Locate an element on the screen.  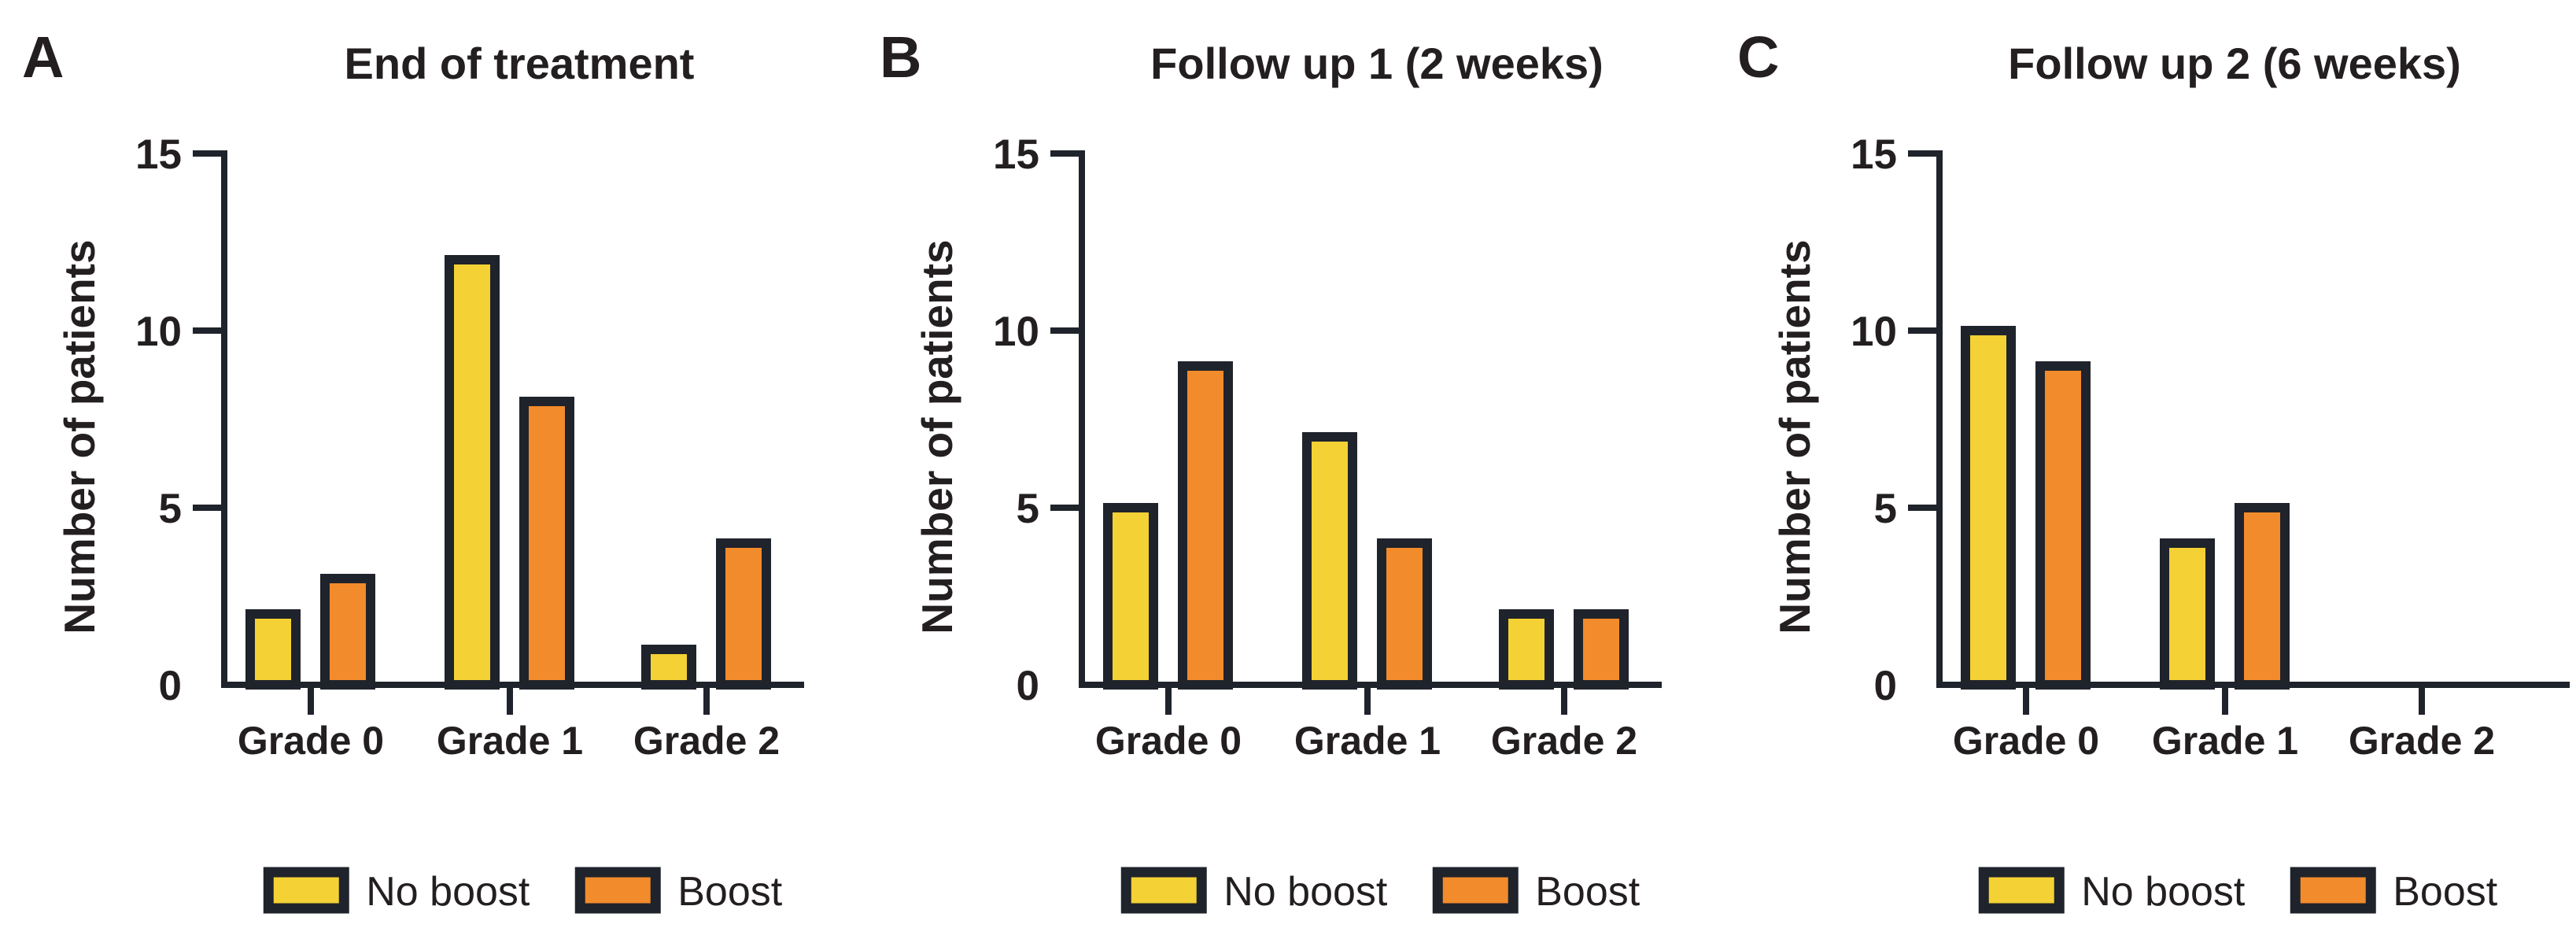
chart-title: Follow up 2 (6 weeks) is located at coordinates (2234, 63).